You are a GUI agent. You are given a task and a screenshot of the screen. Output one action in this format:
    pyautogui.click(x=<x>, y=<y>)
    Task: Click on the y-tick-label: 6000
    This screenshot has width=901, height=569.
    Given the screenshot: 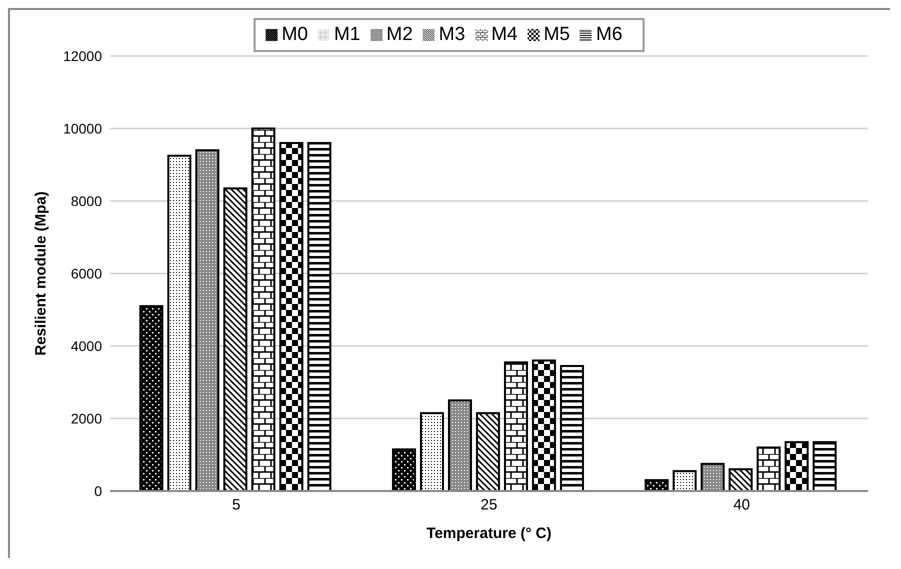 What is the action you would take?
    pyautogui.click(x=86, y=273)
    